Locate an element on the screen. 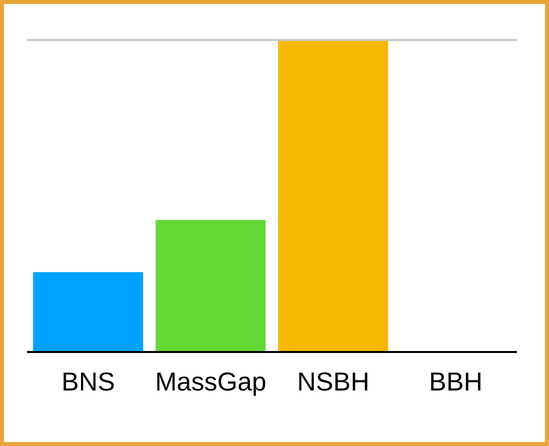  x-tick-label: MassGap is located at coordinates (210, 381).